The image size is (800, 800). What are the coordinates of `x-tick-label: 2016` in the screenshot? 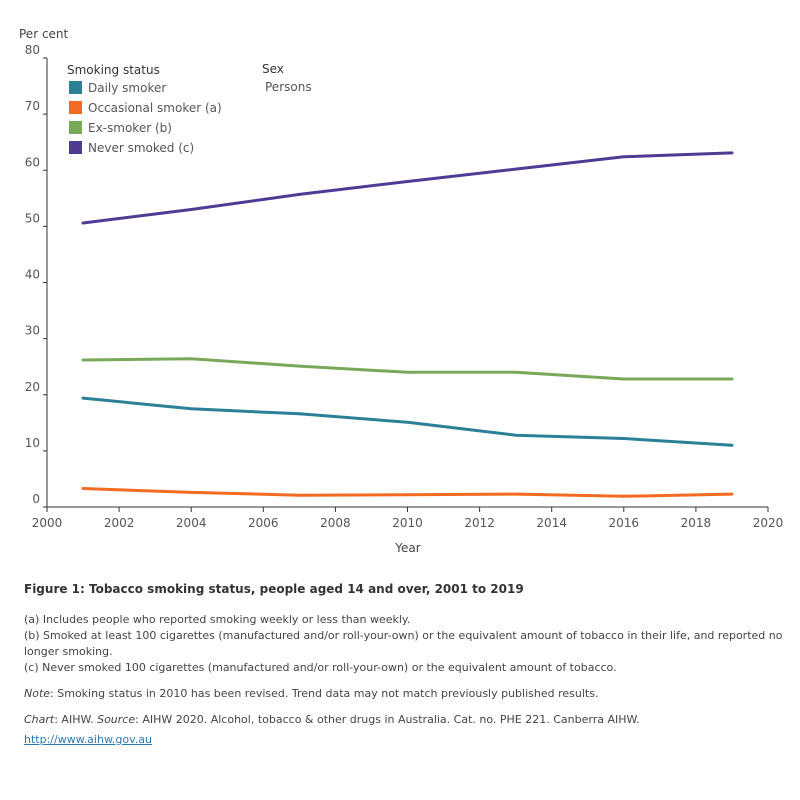 It's located at (624, 523).